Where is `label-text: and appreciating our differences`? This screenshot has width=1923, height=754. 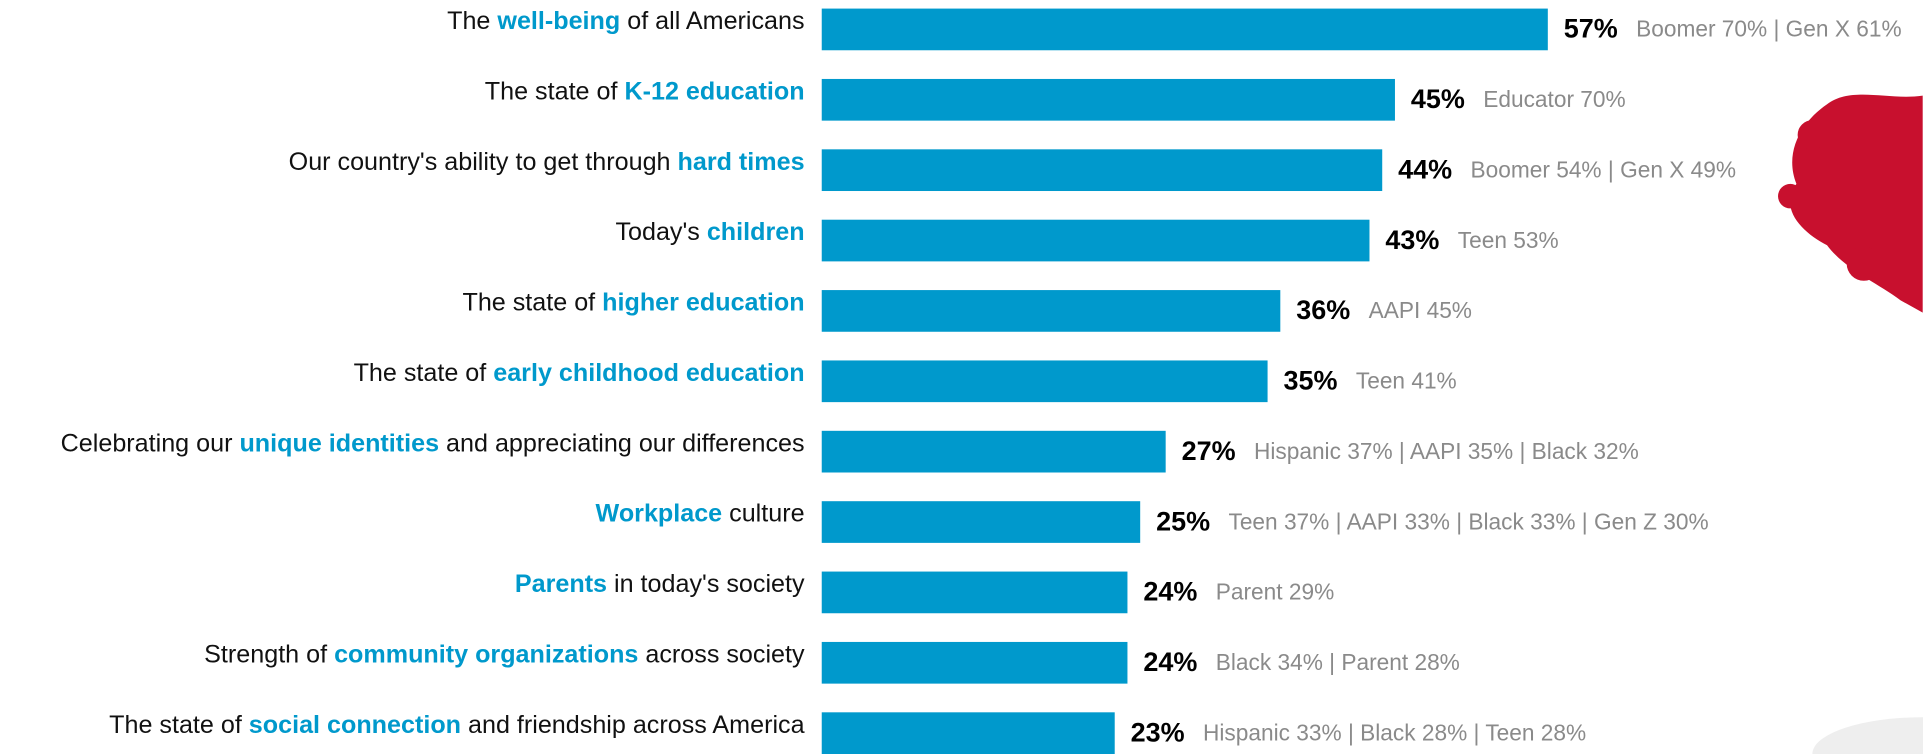 label-text: and appreciating our differences is located at coordinates (622, 443).